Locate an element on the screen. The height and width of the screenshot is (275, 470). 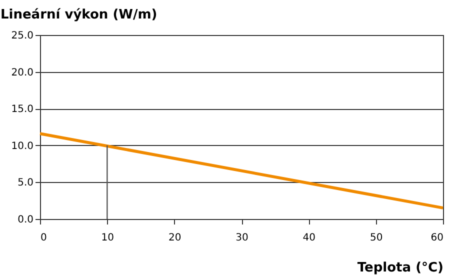
x-tick-label: 10 is located at coordinates (107, 238).